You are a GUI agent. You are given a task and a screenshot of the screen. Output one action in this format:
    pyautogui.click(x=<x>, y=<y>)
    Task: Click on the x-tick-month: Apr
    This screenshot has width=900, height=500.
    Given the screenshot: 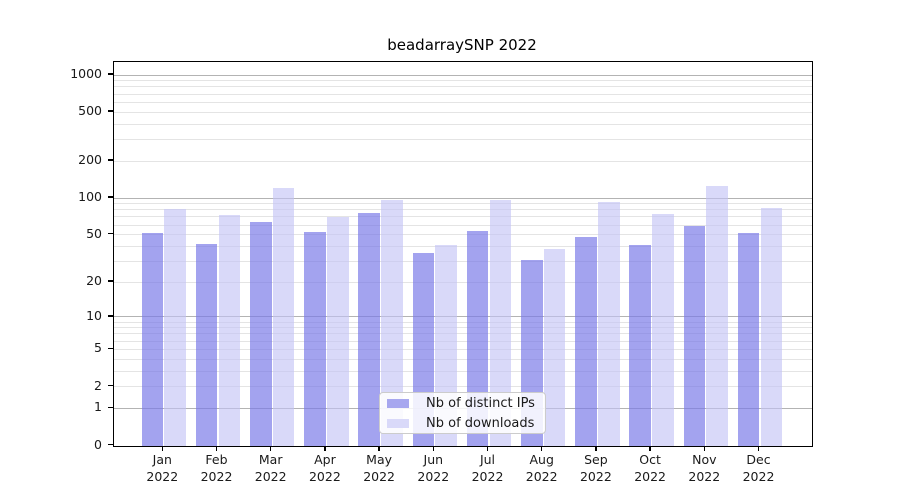 What is the action you would take?
    pyautogui.click(x=325, y=459)
    